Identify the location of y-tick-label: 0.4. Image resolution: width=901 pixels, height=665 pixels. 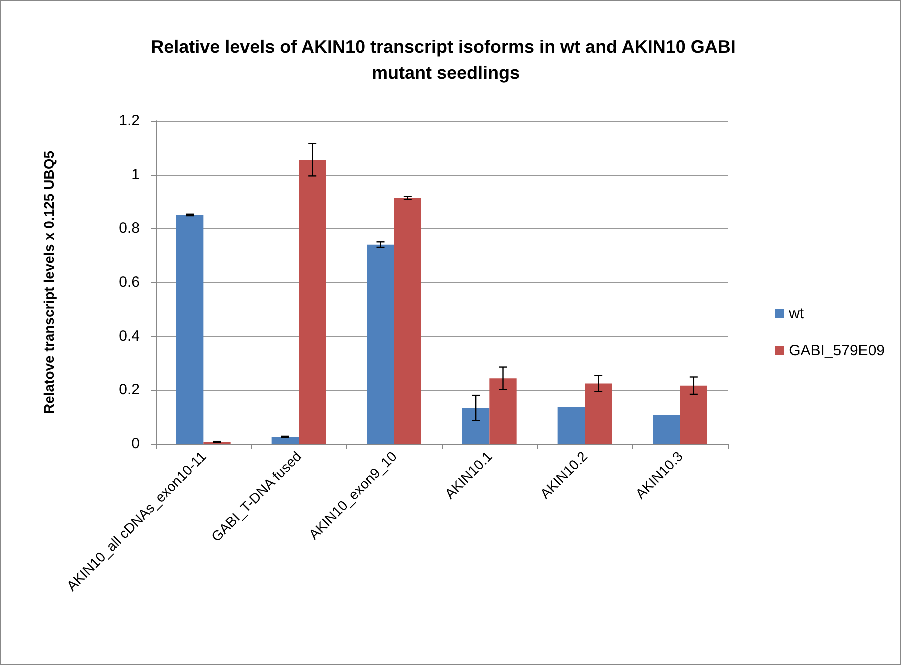
(129, 336).